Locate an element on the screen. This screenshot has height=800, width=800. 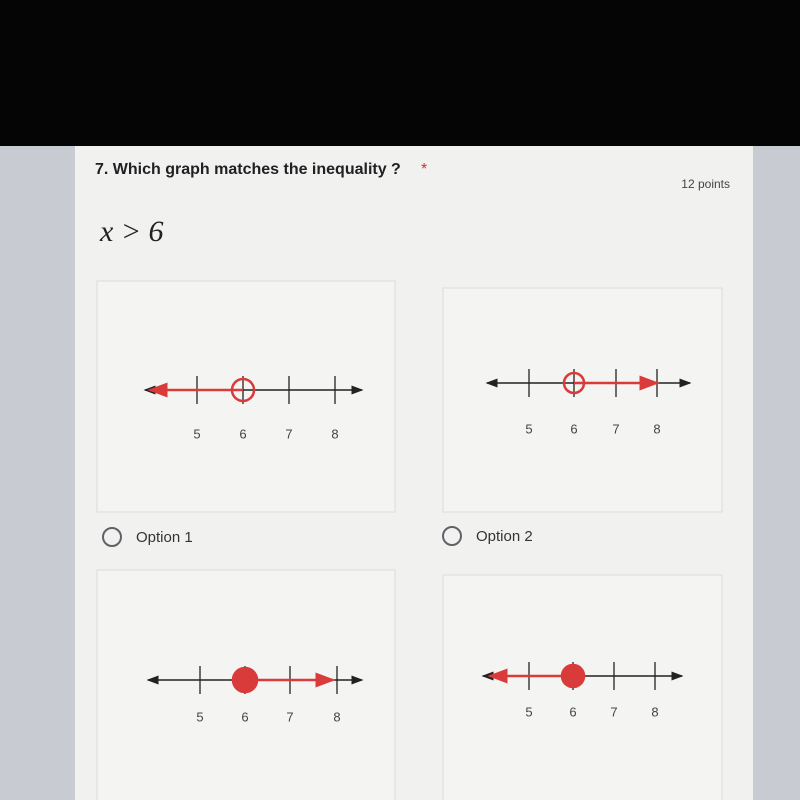
question-title: 7. Which graph matches the inequality ? is located at coordinates (248, 169).